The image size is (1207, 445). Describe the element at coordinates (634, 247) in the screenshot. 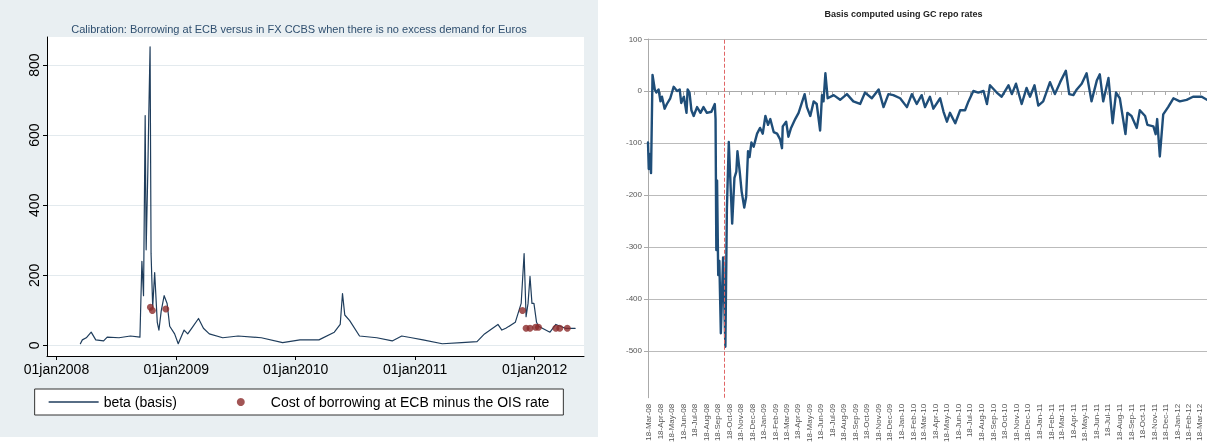

I see `y-tick-label: -300` at that location.